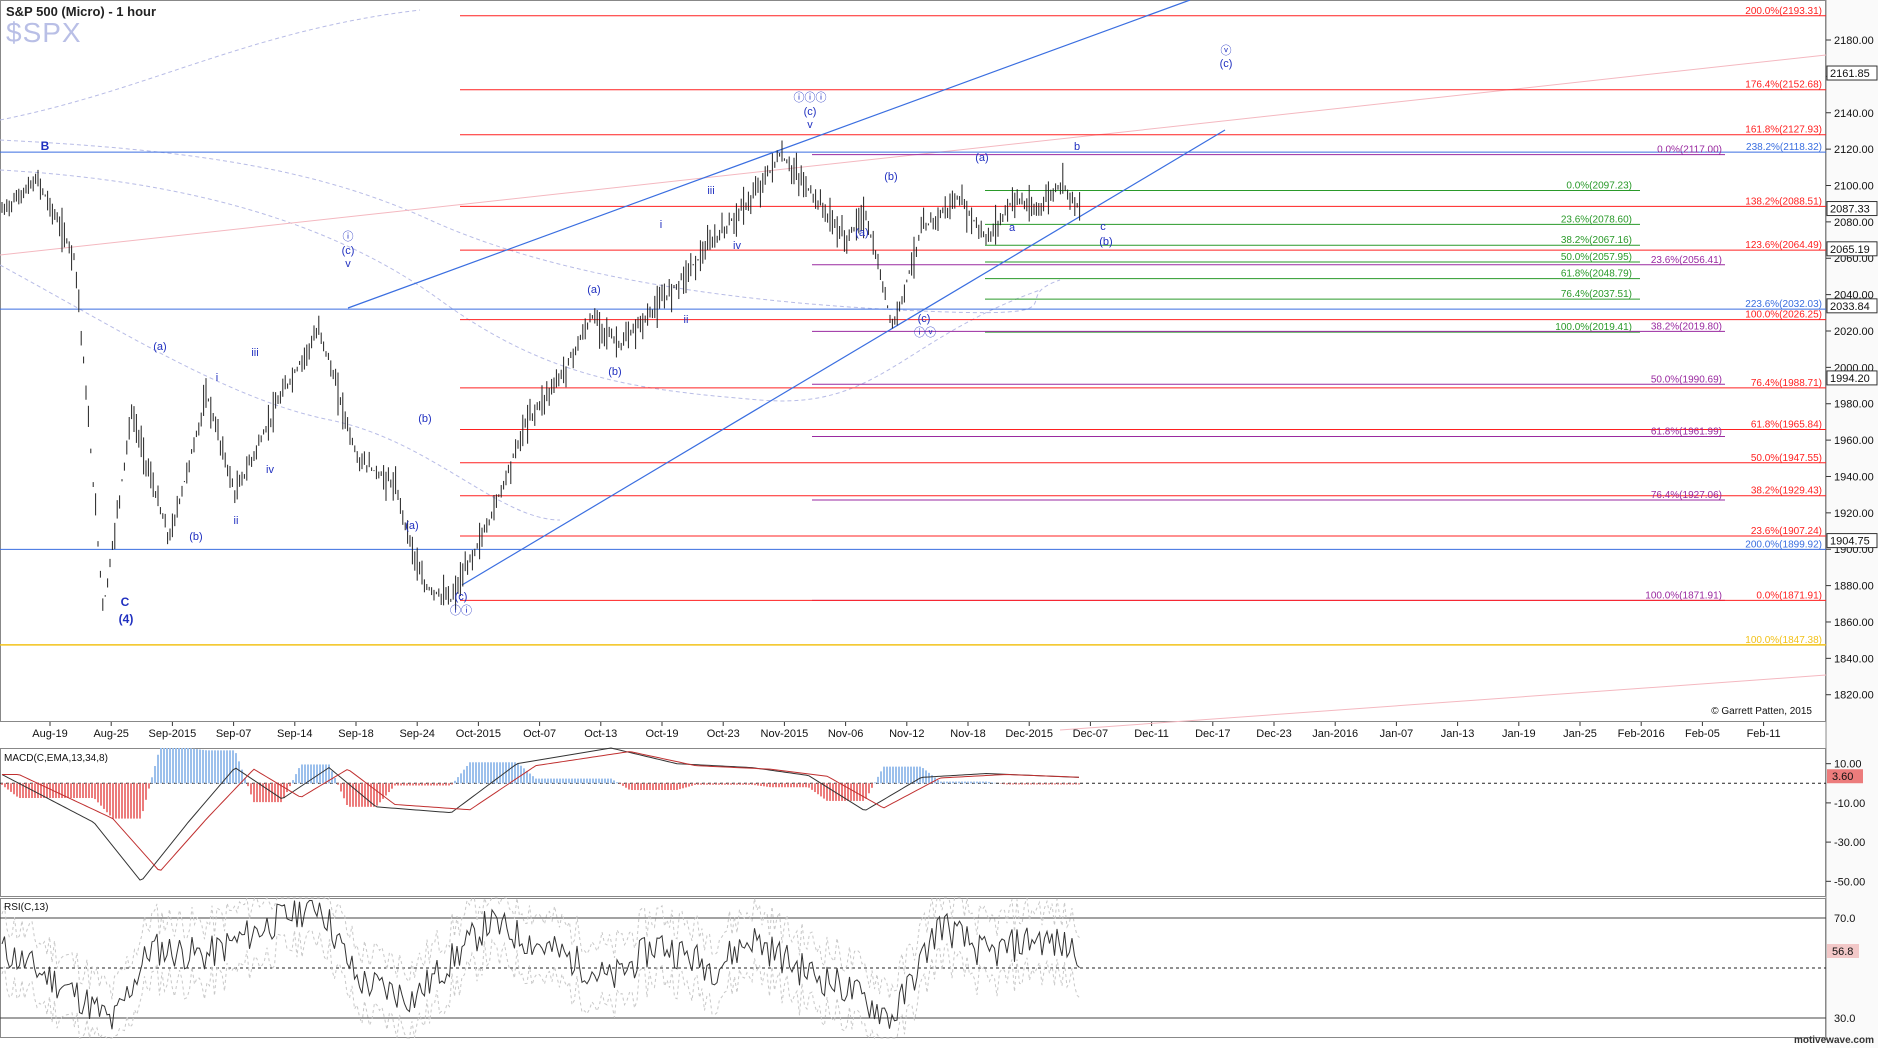 The image size is (1878, 1053). I want to click on macd-y-label: -50.00, so click(1849, 882).